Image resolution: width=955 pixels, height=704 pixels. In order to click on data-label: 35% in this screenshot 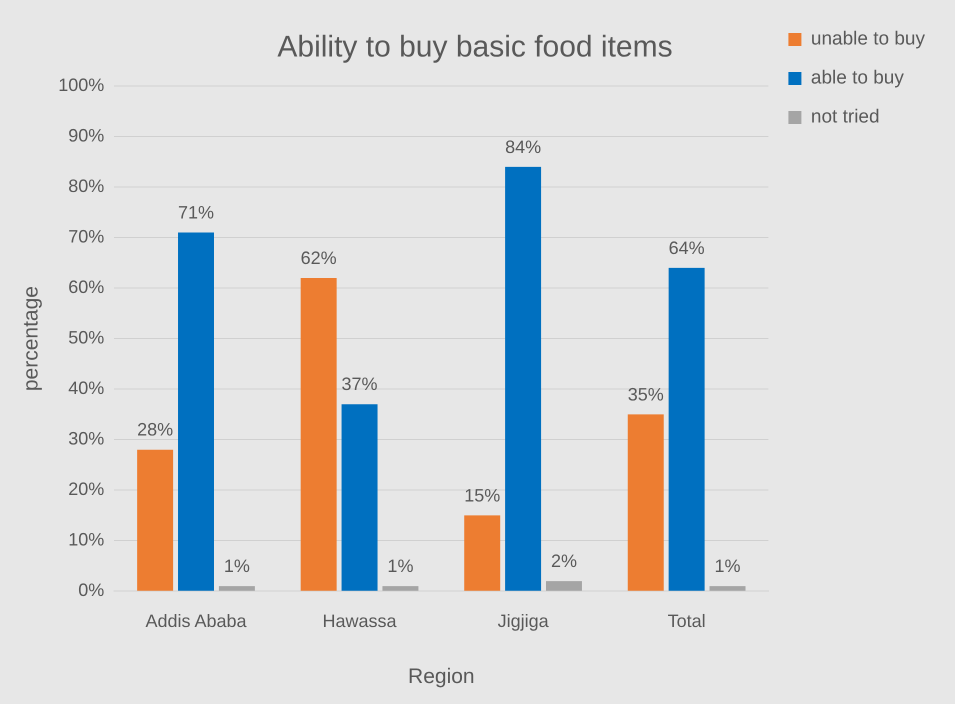, I will do `click(646, 394)`.